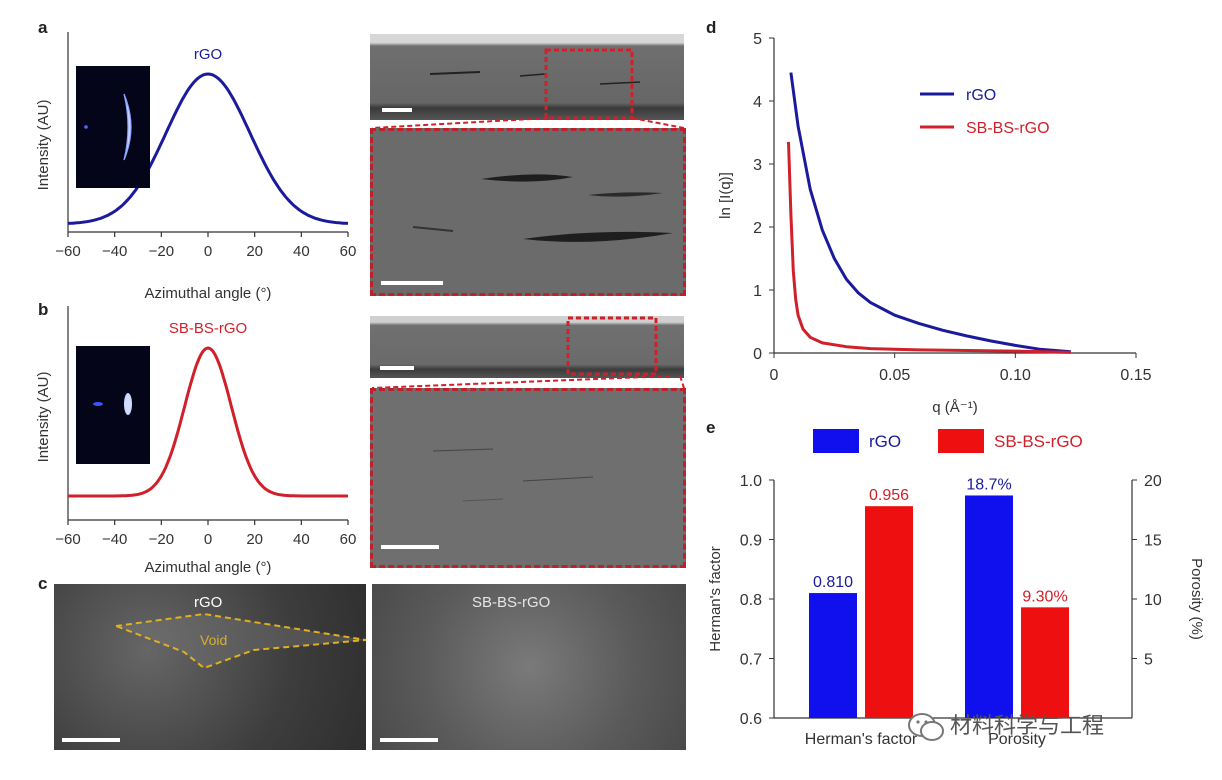  I want to click on panel-e-label: e, so click(711, 427).